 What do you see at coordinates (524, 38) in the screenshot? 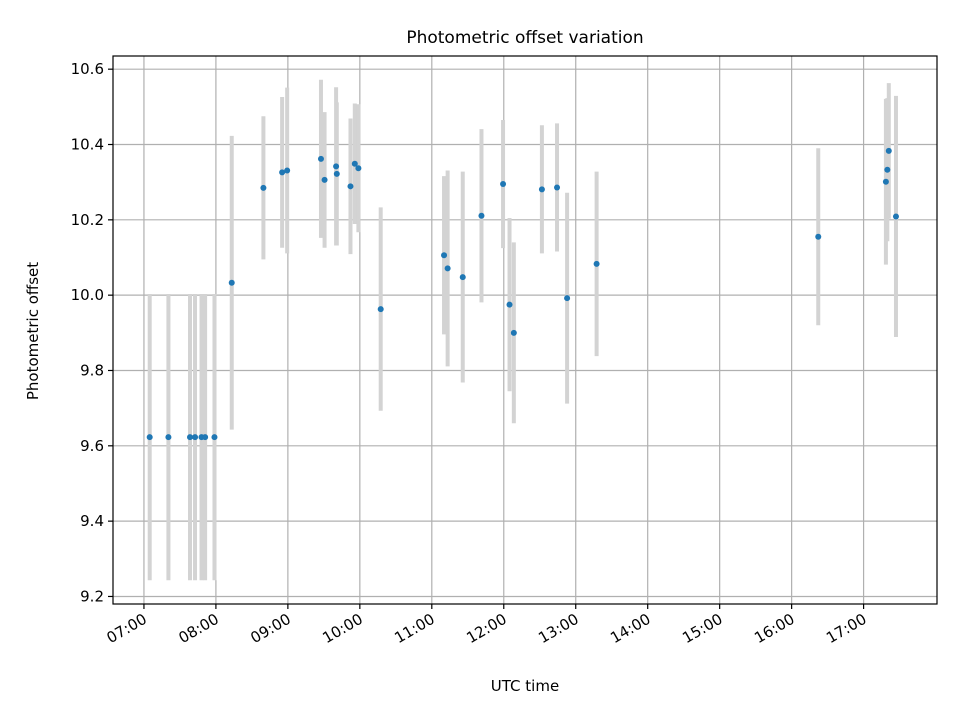
I see `chart-title: Photometric offset variation` at bounding box center [524, 38].